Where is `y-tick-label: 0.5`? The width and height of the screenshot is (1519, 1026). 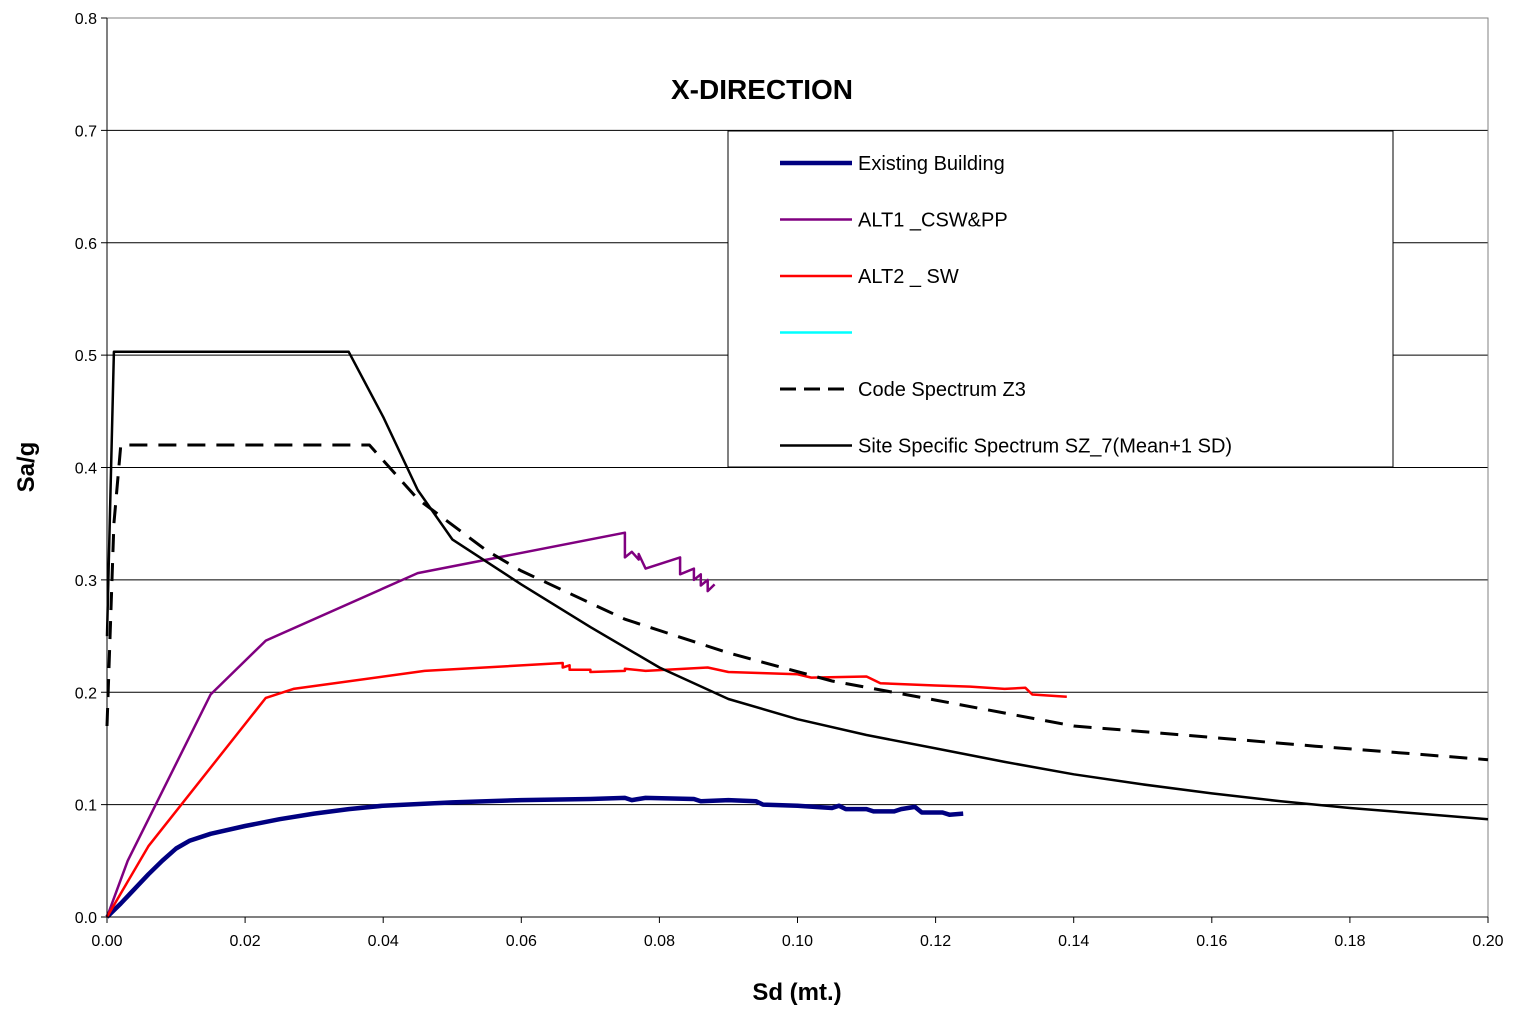
y-tick-label: 0.5 is located at coordinates (86, 356).